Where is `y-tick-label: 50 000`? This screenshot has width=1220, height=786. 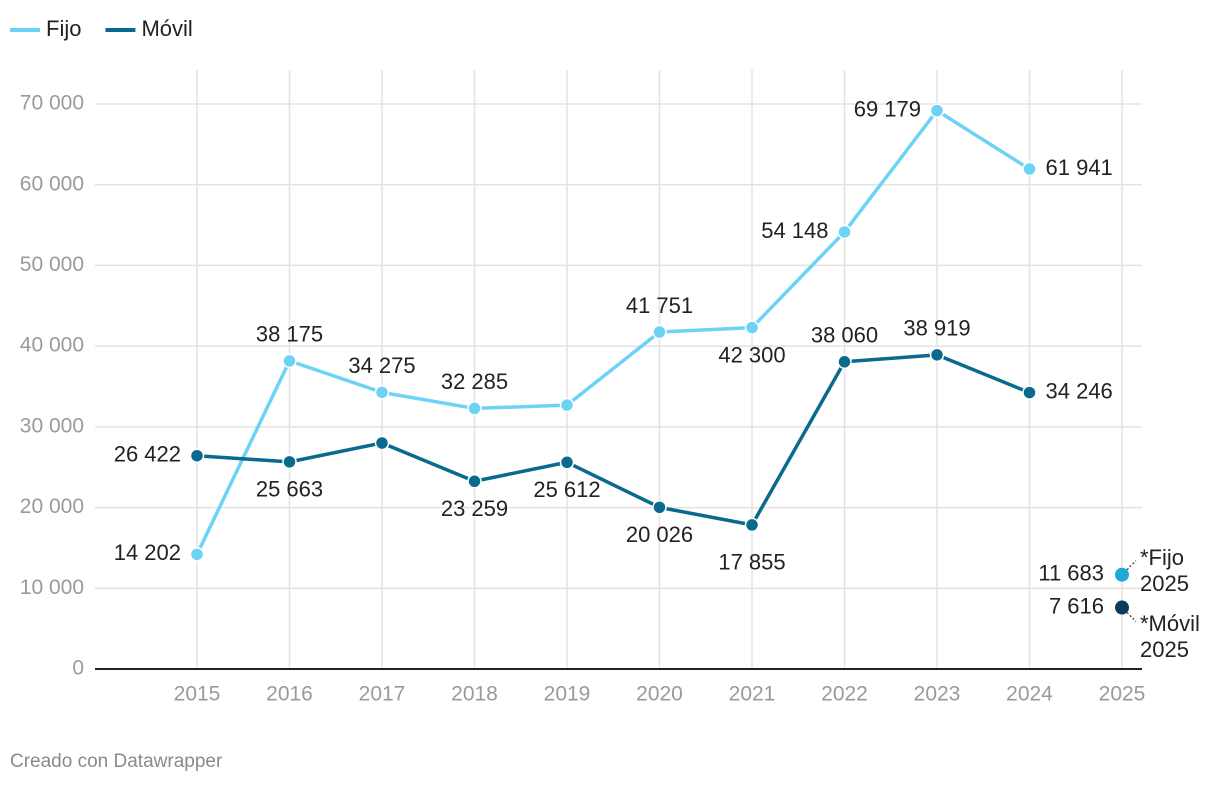
y-tick-label: 50 000 is located at coordinates (52, 264).